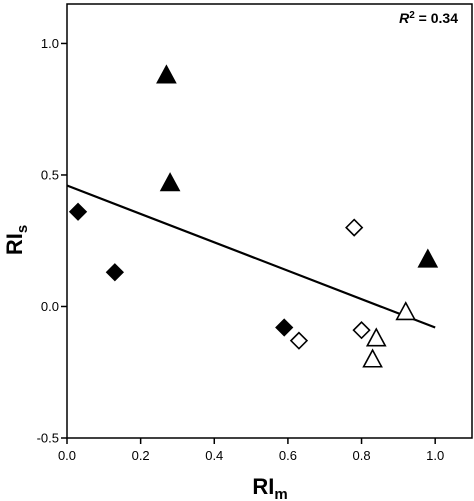 The image size is (474, 501). Describe the element at coordinates (435, 455) in the screenshot. I see `x-tick-label: 1.0` at that location.